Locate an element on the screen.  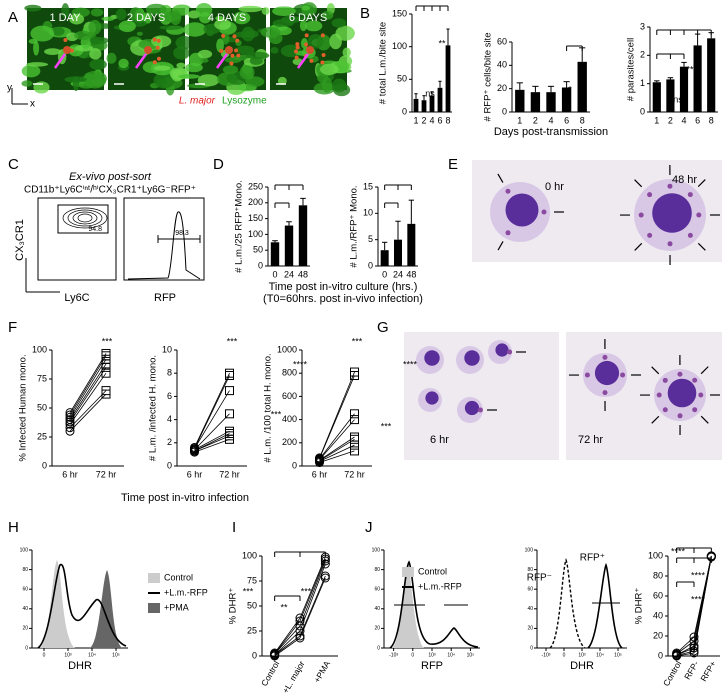
parasite-focus is located at coordinates (310, 50).